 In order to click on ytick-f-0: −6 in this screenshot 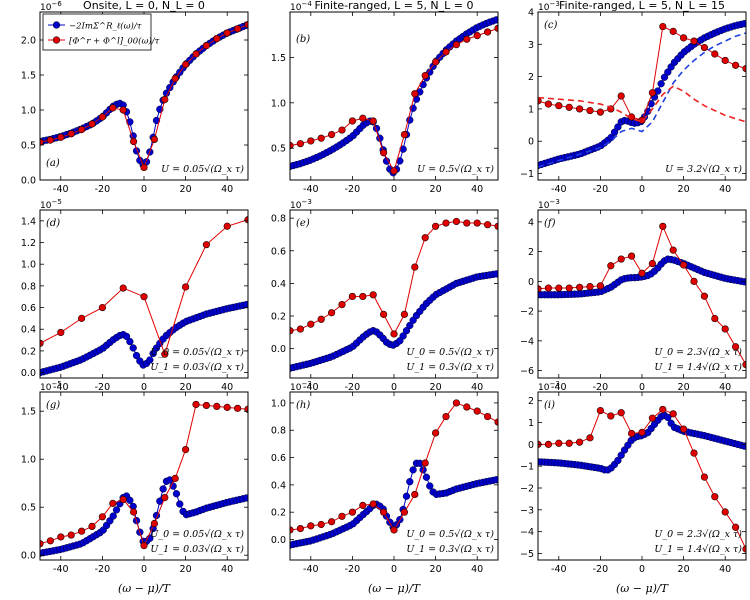, I will do `click(527, 371)`.